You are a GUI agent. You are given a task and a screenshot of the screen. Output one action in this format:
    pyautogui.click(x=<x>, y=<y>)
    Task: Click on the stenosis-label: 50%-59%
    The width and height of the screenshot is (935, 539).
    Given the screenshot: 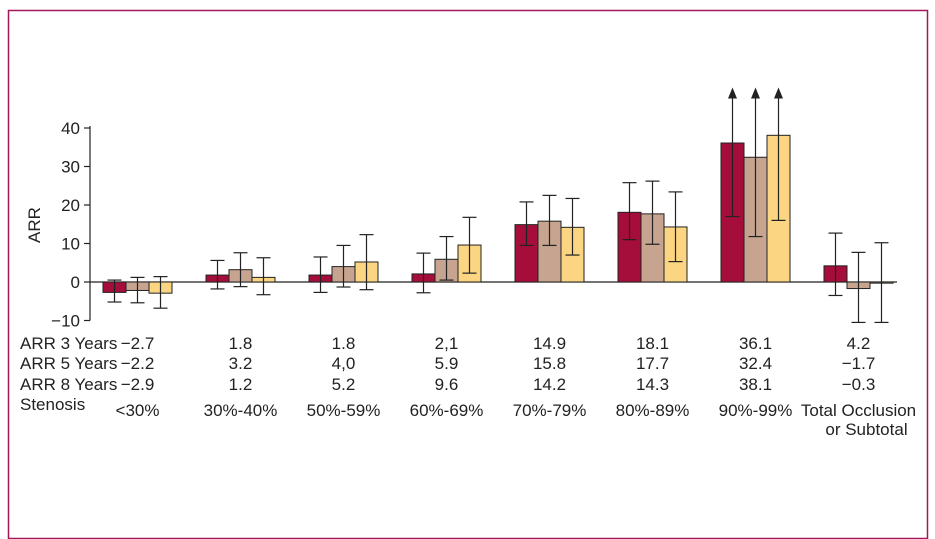 What is the action you would take?
    pyautogui.click(x=344, y=410)
    